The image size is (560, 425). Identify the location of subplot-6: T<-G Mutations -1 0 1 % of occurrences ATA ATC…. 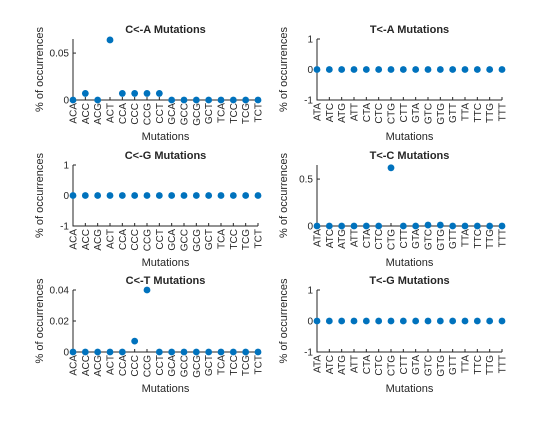
(393, 335).